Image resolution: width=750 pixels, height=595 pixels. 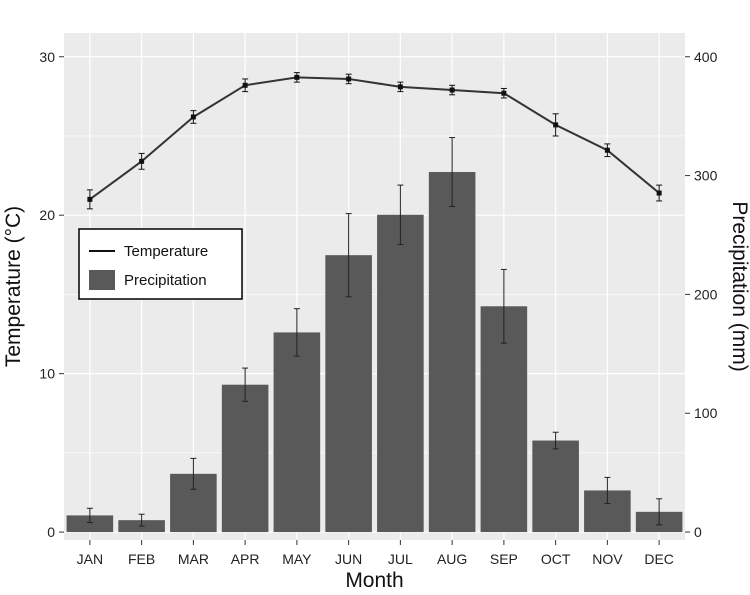 I want to click on legend-key-precipitation, so click(x=102, y=280).